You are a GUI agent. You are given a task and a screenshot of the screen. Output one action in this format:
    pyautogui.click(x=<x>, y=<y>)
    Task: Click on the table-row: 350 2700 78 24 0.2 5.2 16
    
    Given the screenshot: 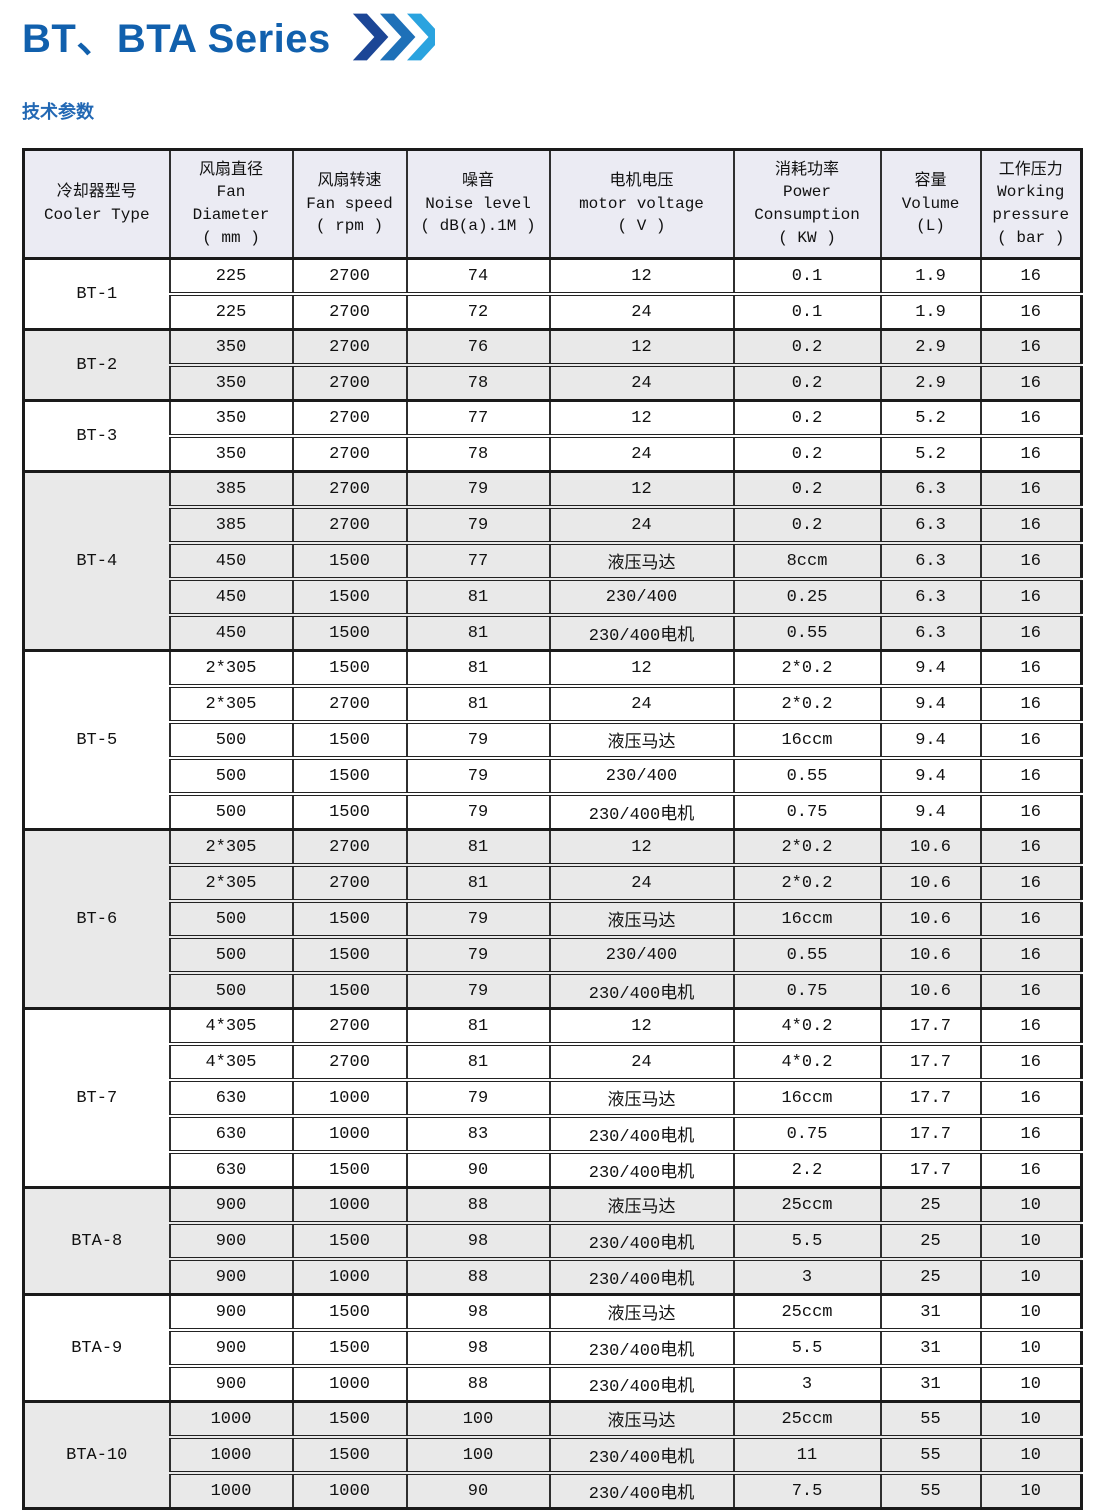 What is the action you would take?
    pyautogui.click(x=553, y=453)
    